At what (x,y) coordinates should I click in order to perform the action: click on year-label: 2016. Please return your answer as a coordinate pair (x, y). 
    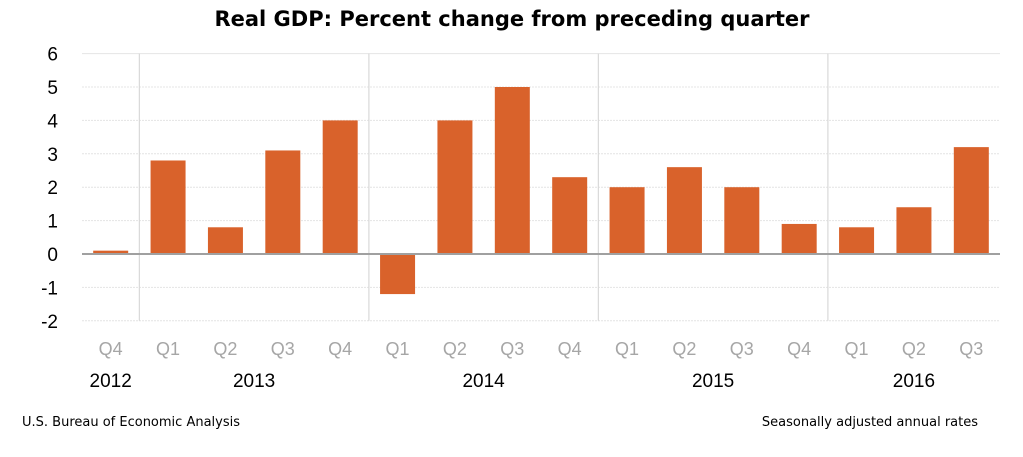
    Looking at the image, I should click on (914, 381).